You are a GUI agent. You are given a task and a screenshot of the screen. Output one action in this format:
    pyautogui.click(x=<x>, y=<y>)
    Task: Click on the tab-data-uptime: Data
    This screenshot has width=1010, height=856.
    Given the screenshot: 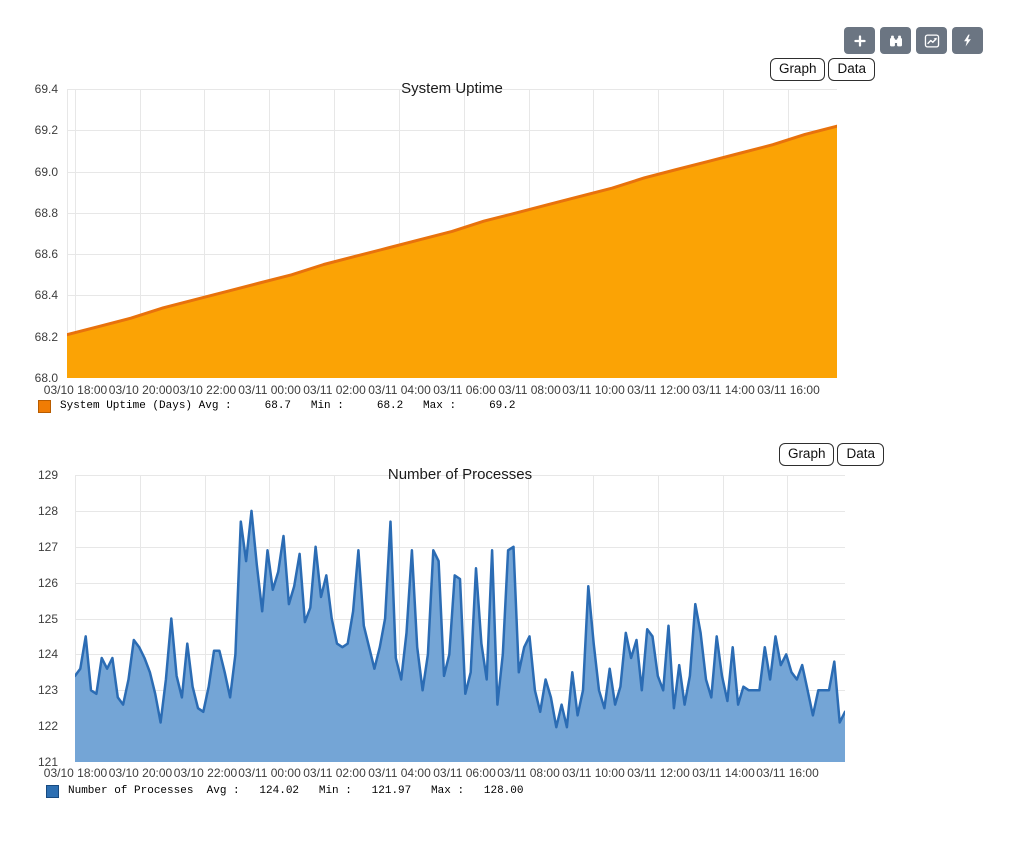 What is the action you would take?
    pyautogui.click(x=851, y=69)
    